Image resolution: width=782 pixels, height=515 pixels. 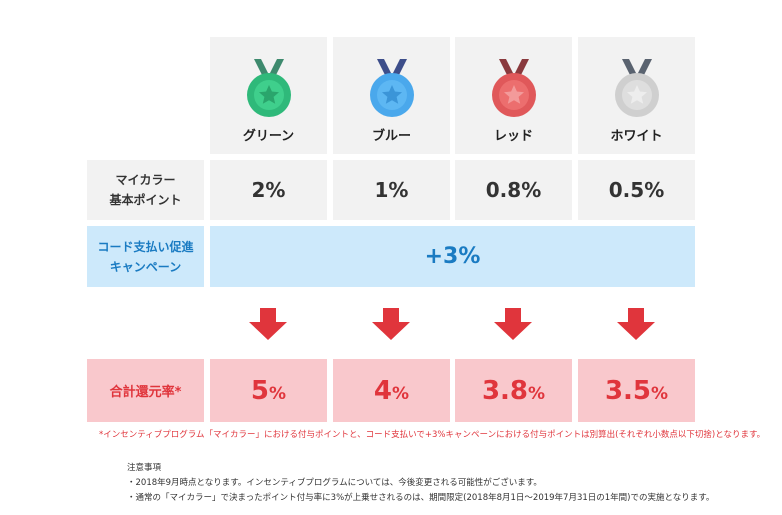 I want to click on base-points-label-line1: マイカラー, so click(x=145, y=180).